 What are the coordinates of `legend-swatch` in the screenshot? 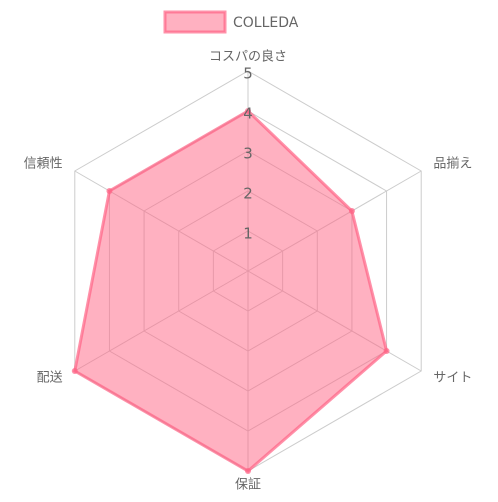 It's located at (195, 22).